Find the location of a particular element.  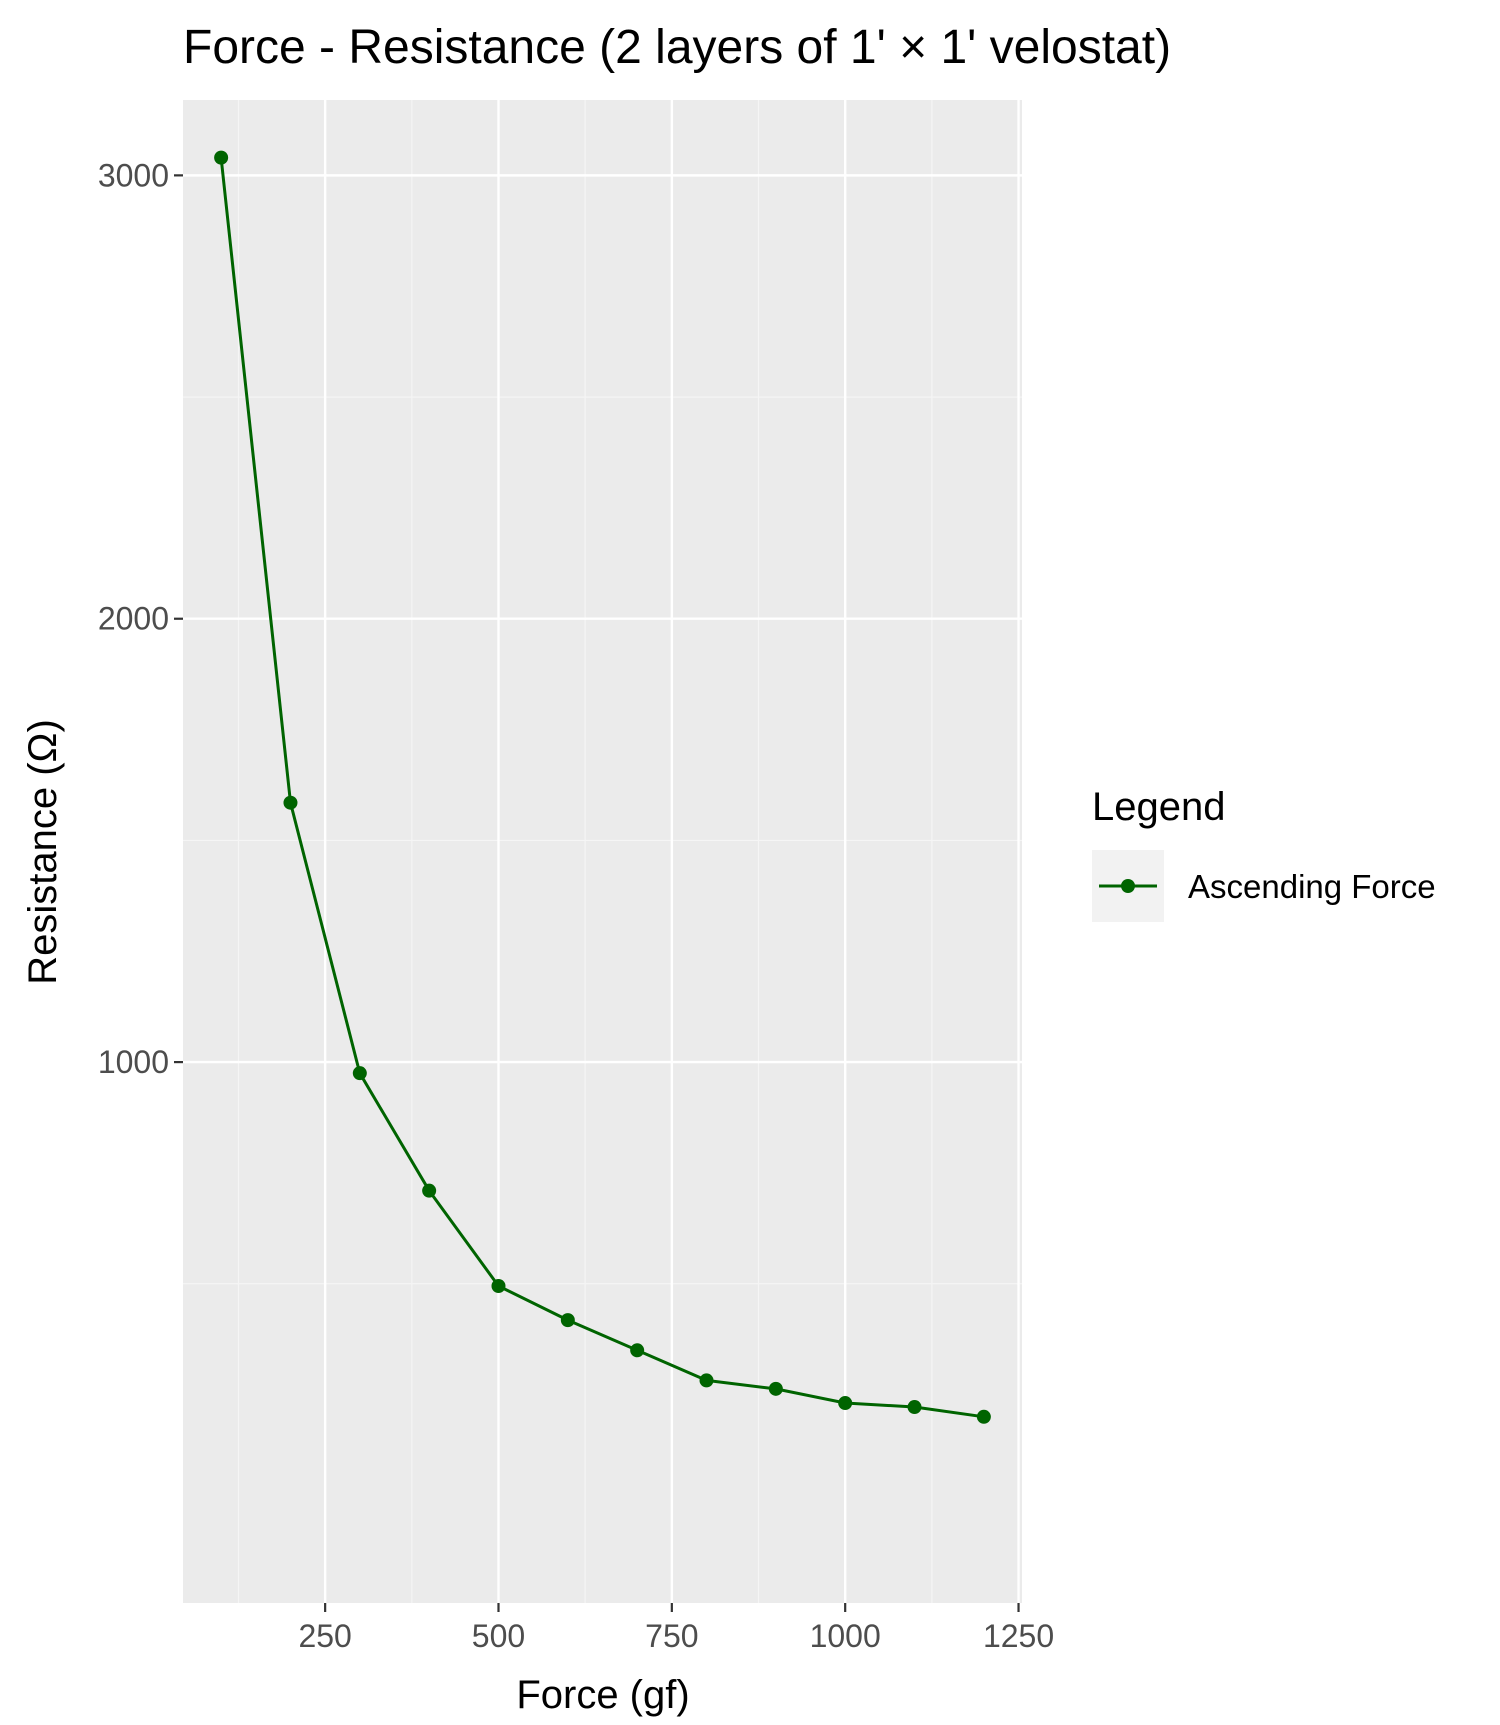

x-tick-label: 500 is located at coordinates (498, 1636).